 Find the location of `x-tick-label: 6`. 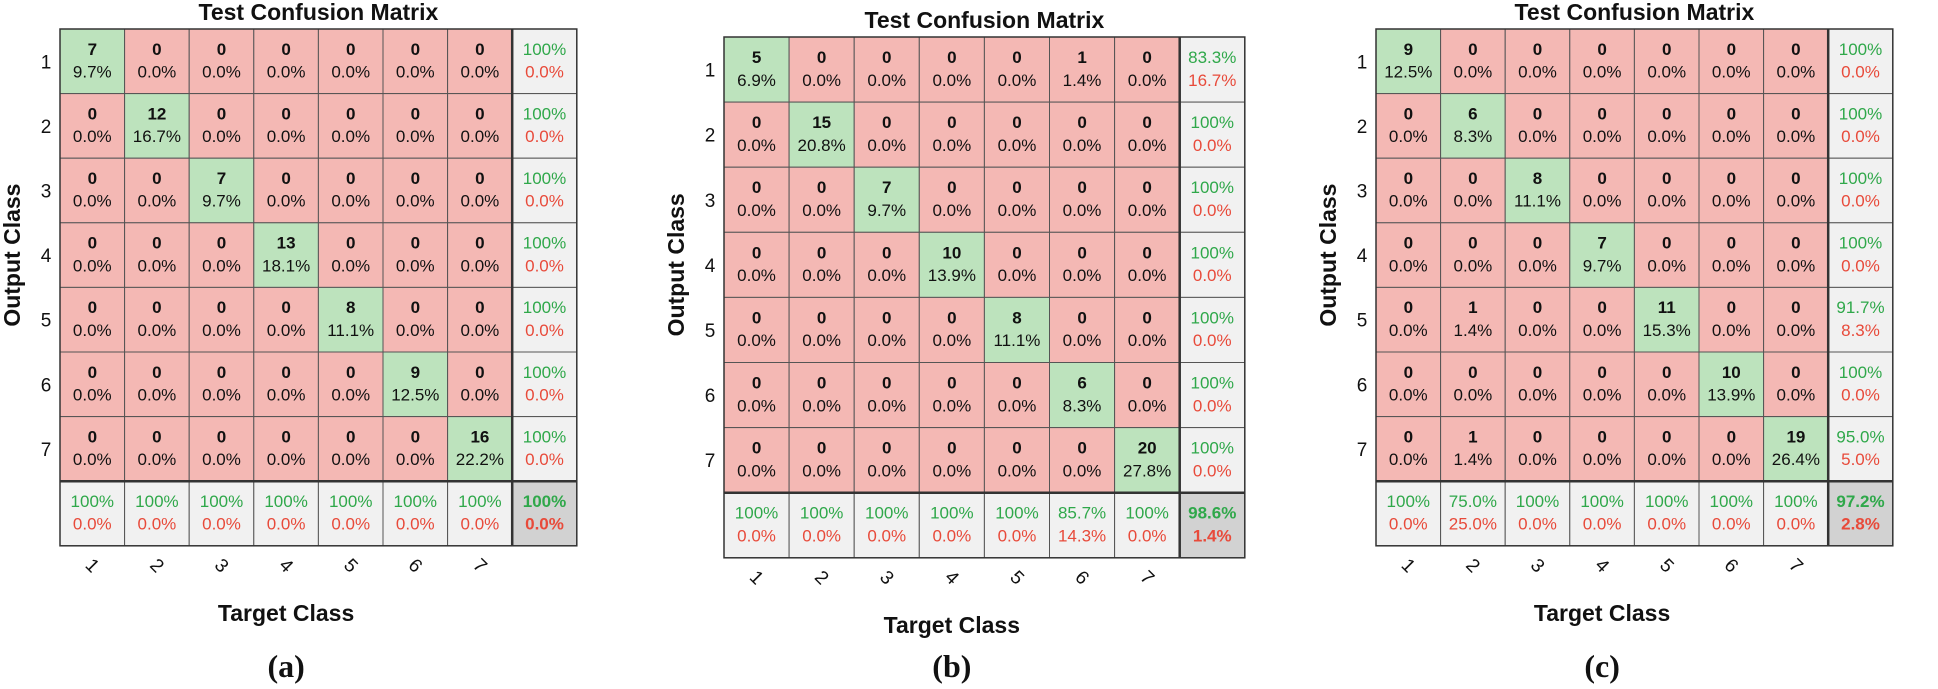

x-tick-label: 6 is located at coordinates (415, 566).